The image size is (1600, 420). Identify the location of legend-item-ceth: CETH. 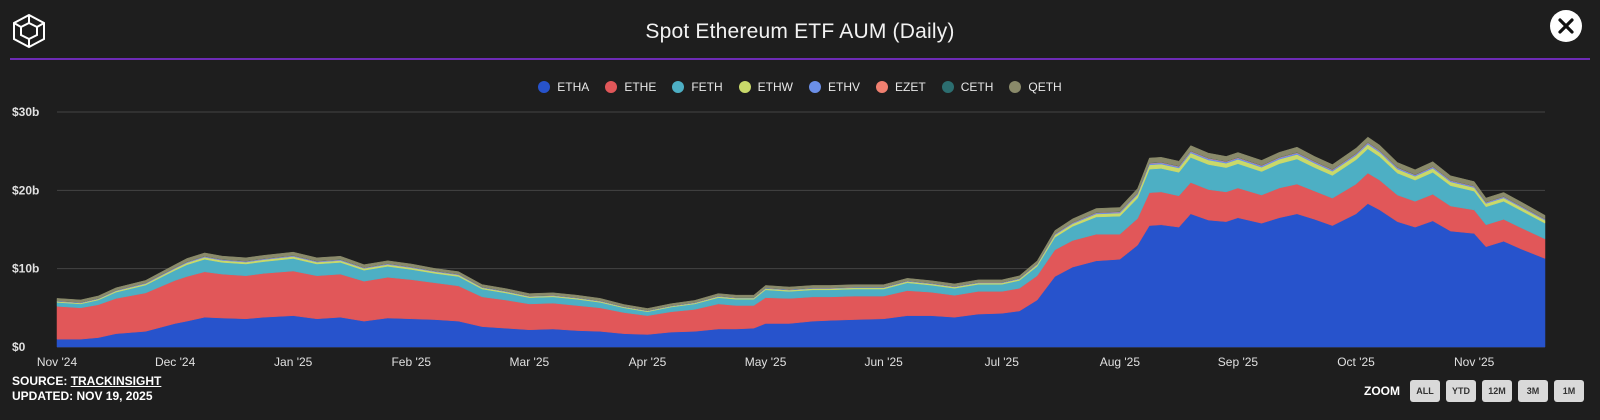
(967, 87).